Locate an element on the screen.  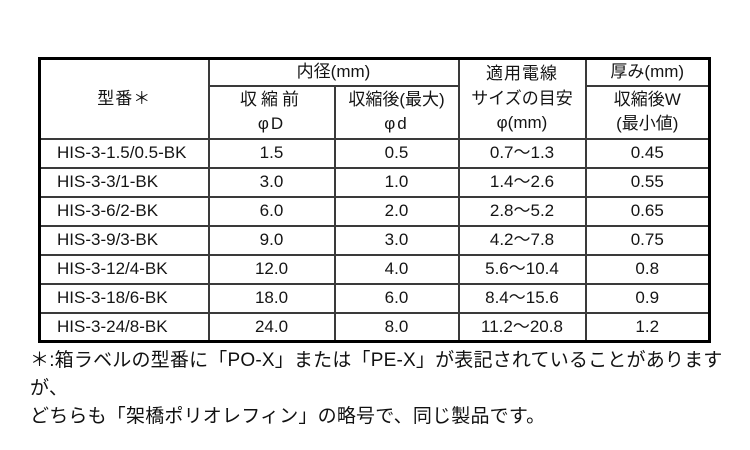
table-row: HIS-3-1.5/0.5-BK 1.5 0.5 0.7〜1.3 0.45 is located at coordinates (374, 153).